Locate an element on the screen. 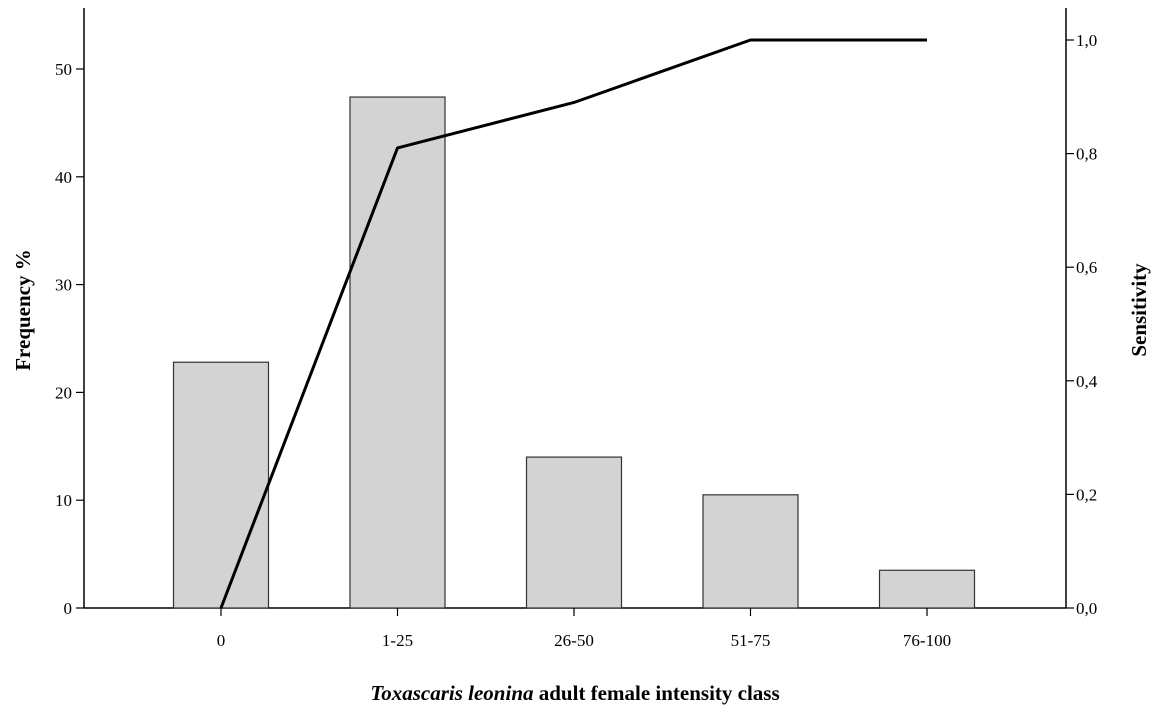 The width and height of the screenshot is (1159, 713). y-axis-title: Frequency % is located at coordinates (23, 310).